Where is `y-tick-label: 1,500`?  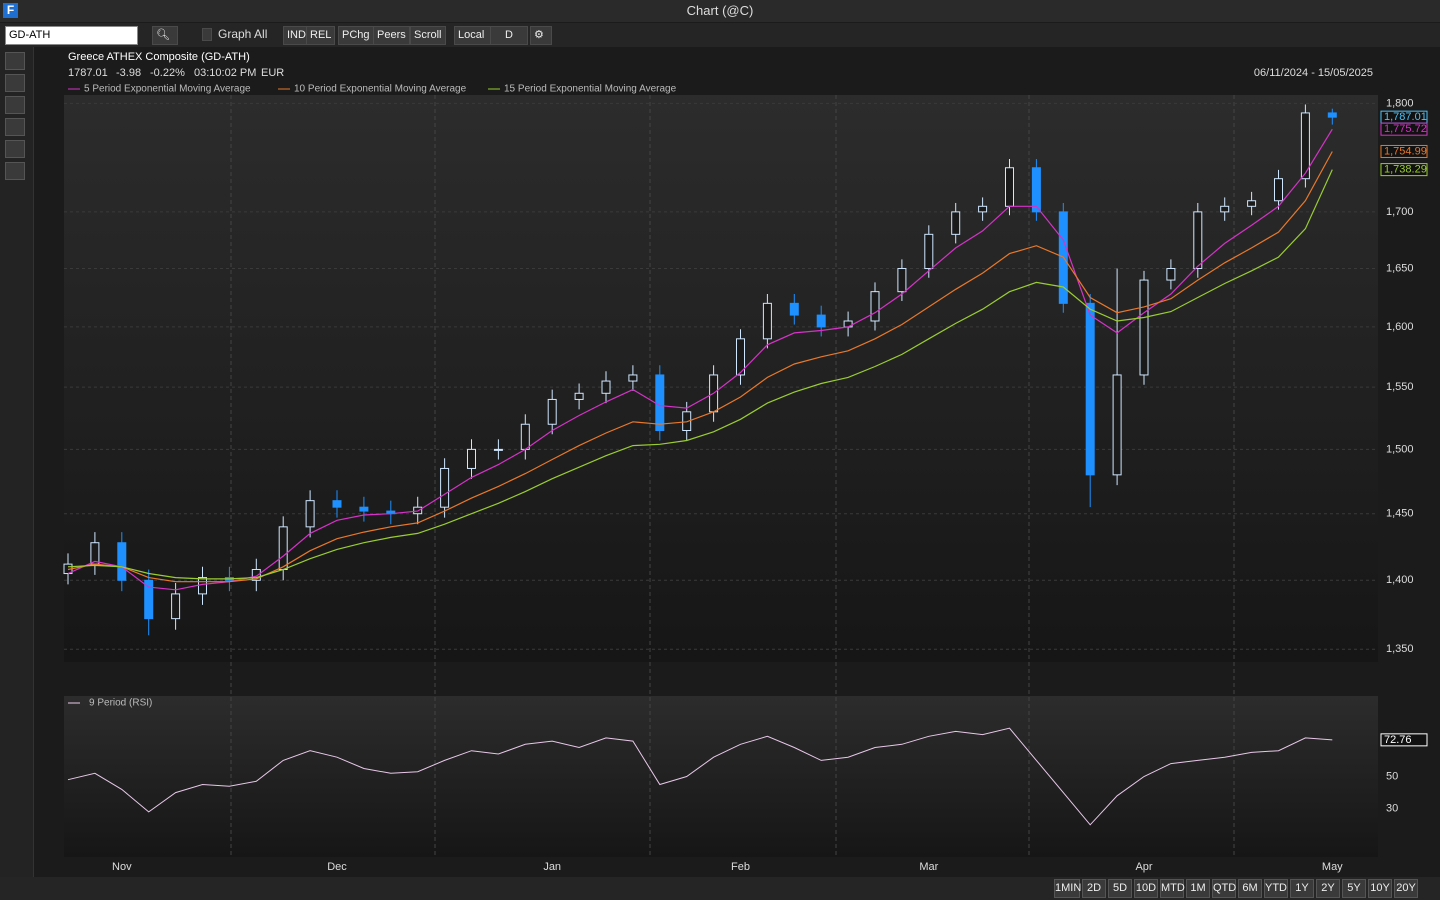 y-tick-label: 1,500 is located at coordinates (1400, 449).